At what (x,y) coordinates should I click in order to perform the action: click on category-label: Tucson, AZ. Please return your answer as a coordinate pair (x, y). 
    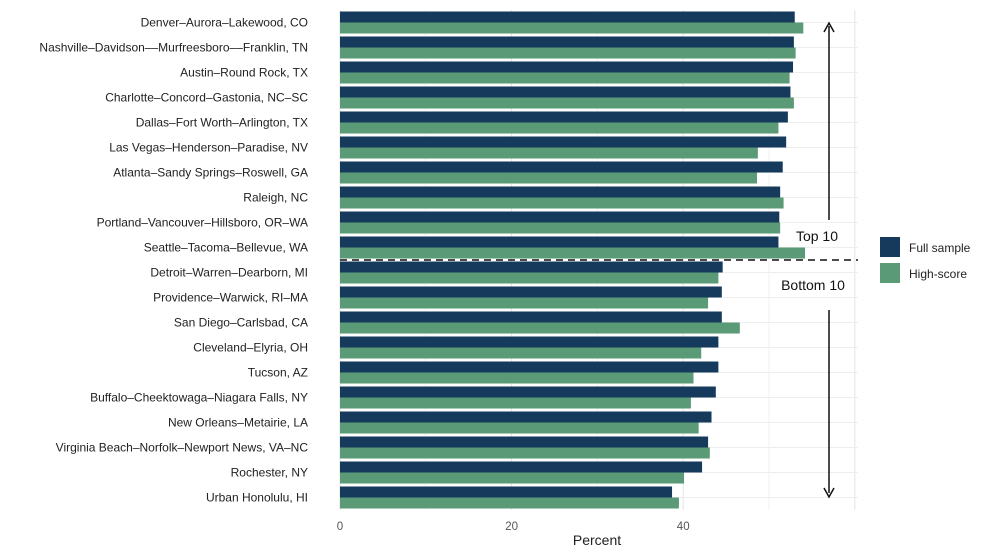
    Looking at the image, I should click on (278, 373).